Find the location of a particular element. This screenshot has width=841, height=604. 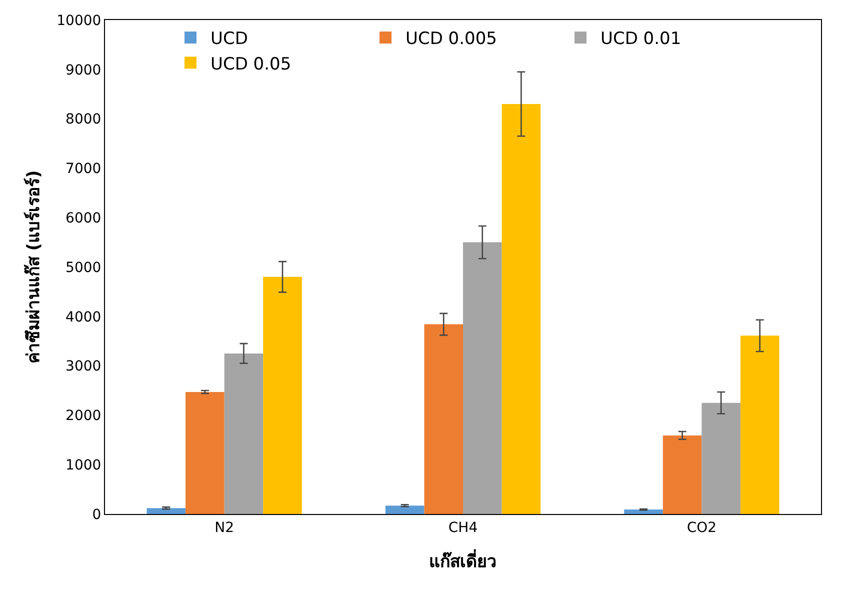

y-tick-label: 5000 is located at coordinates (84, 268).